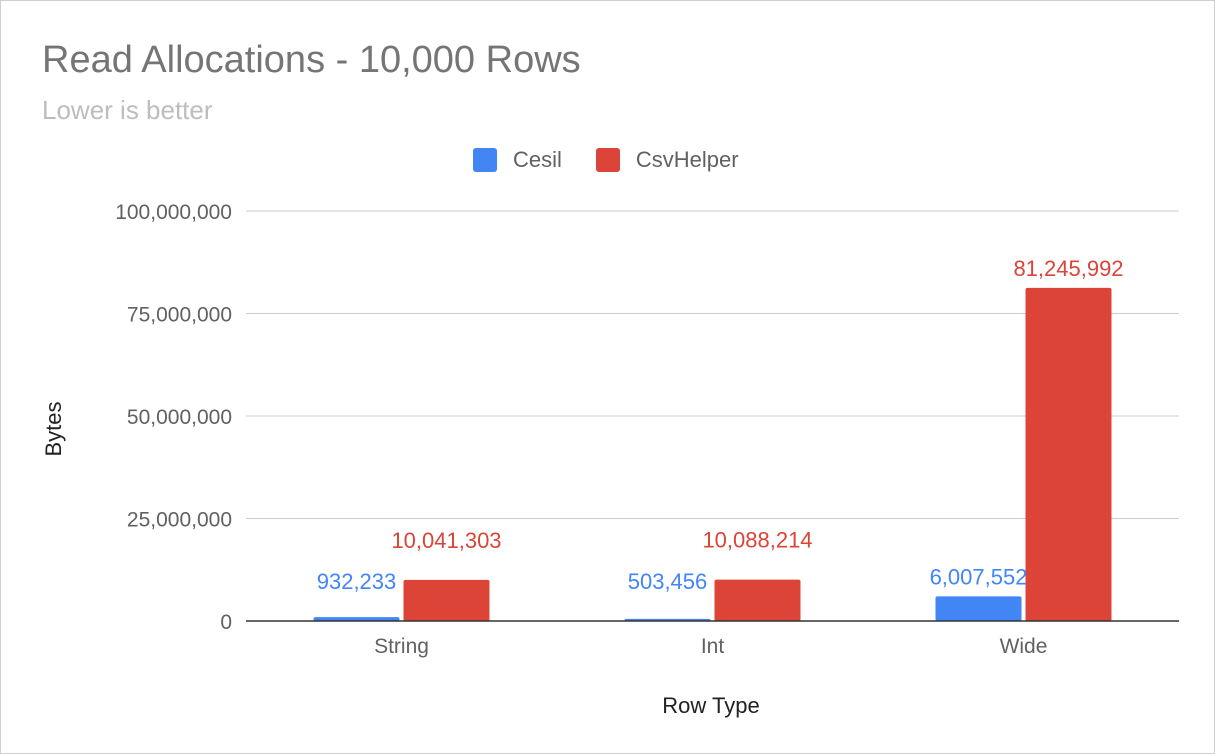 The height and width of the screenshot is (754, 1215). What do you see at coordinates (311, 60) in the screenshot?
I see `chart-title: Read Allocations - 10,000 Rows` at bounding box center [311, 60].